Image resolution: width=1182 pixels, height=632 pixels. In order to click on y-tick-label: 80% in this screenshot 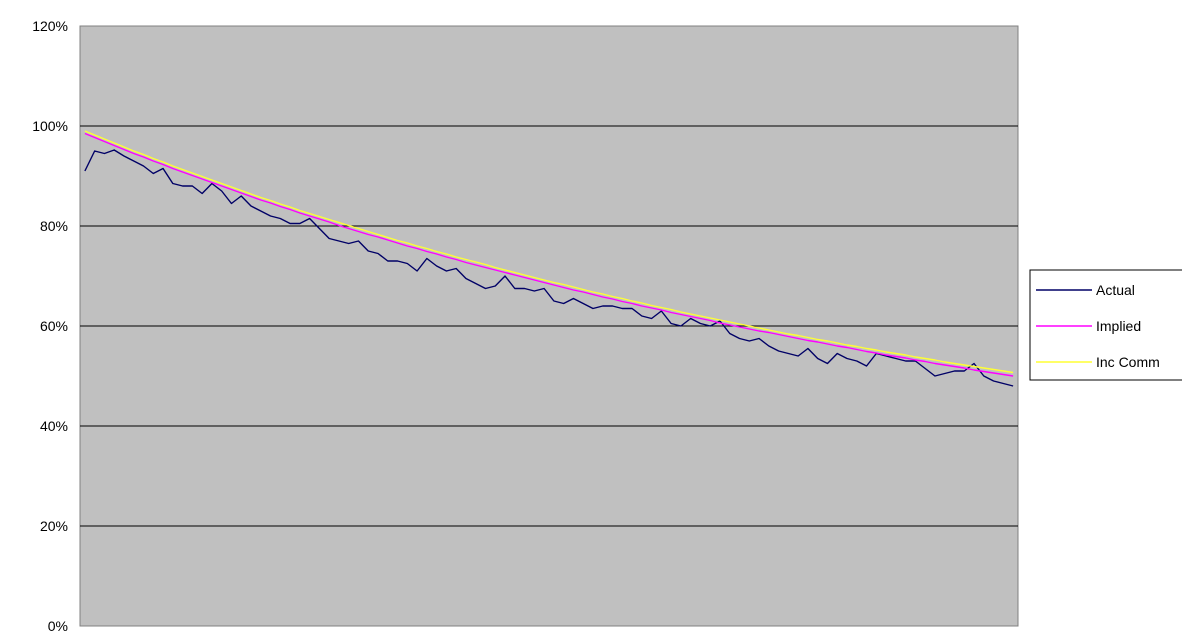, I will do `click(54, 226)`.